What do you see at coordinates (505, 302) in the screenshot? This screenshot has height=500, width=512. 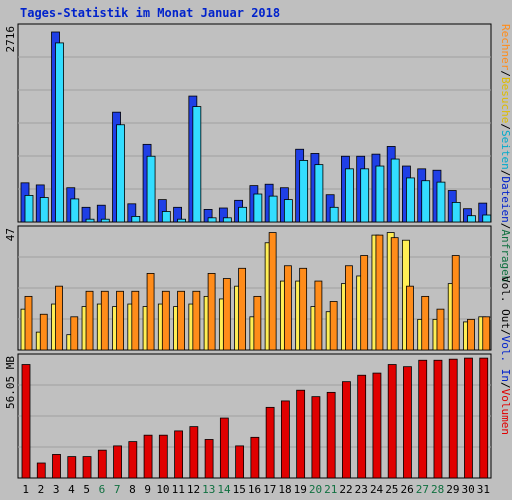 I see `legend-item: Vol. Out` at bounding box center [505, 302].